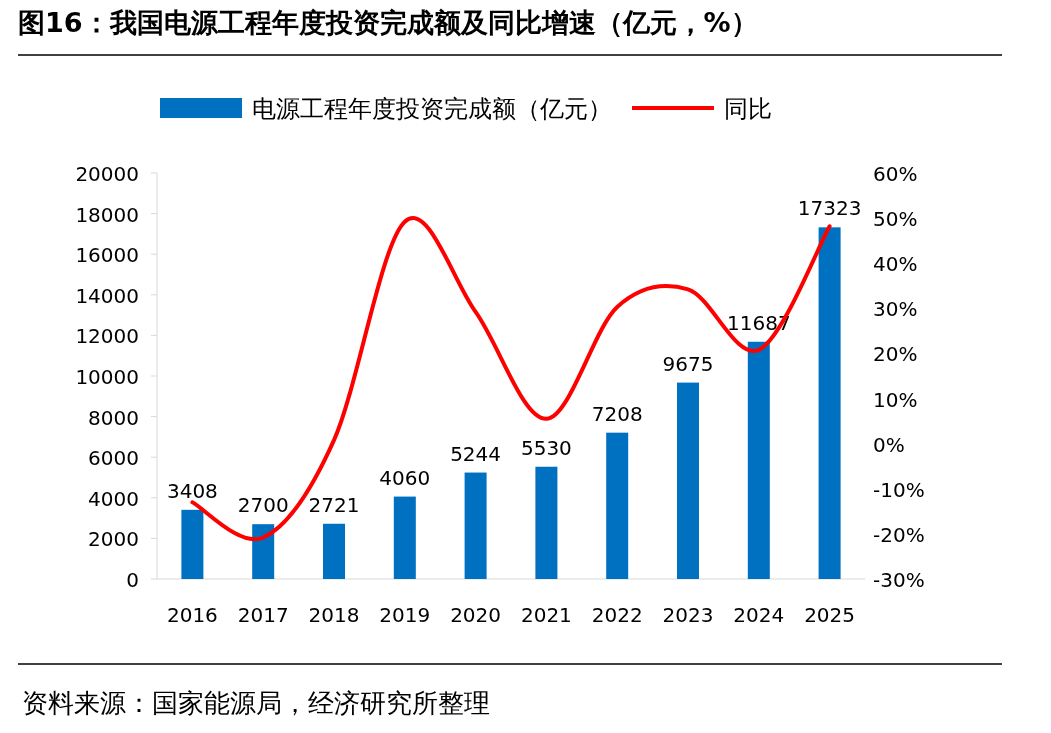 Image resolution: width=1051 pixels, height=733 pixels. Describe the element at coordinates (895, 219) in the screenshot. I see `y2-tick-label: 50%` at that location.